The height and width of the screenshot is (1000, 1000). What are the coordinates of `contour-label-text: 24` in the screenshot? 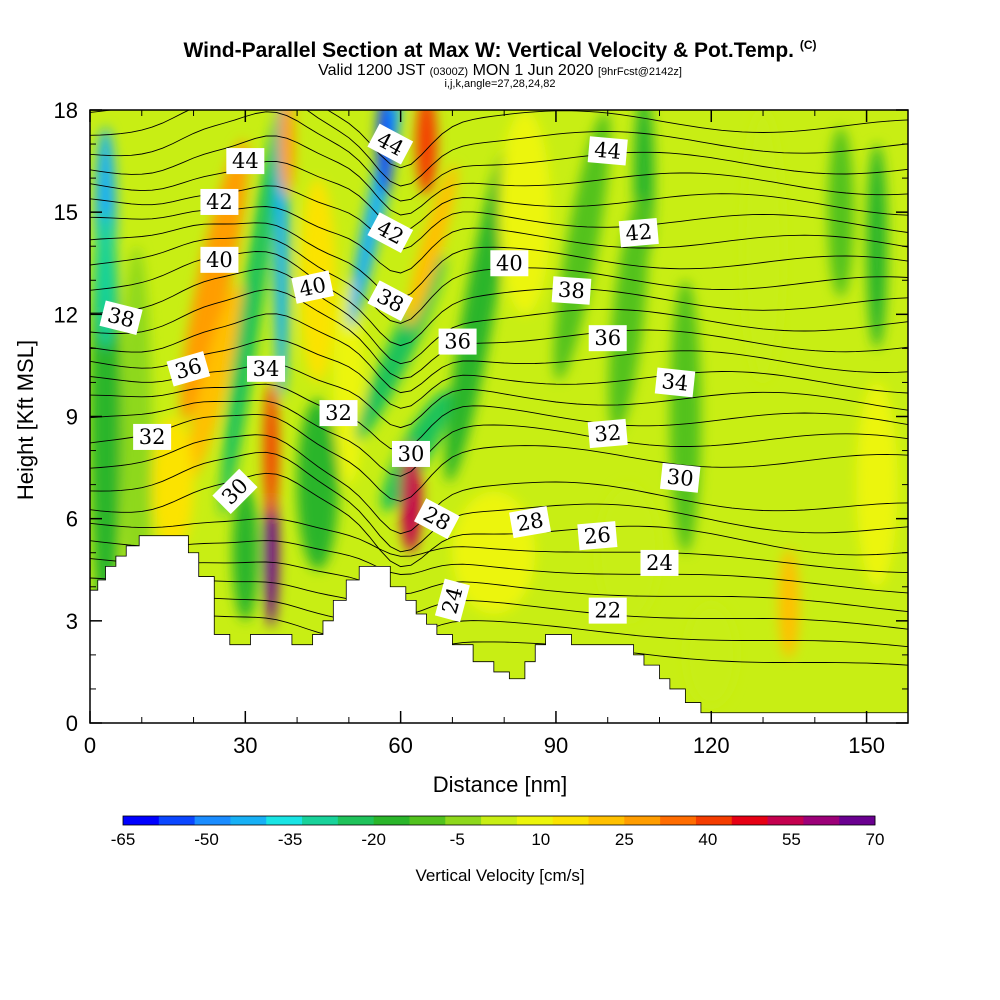 It's located at (659, 563).